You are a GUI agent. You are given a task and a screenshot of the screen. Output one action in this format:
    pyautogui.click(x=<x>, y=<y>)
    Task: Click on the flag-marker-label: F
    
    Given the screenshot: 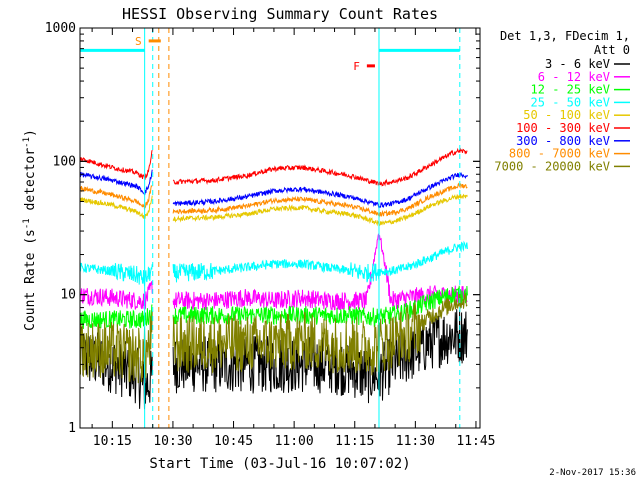 What is the action you would take?
    pyautogui.click(x=356, y=66)
    